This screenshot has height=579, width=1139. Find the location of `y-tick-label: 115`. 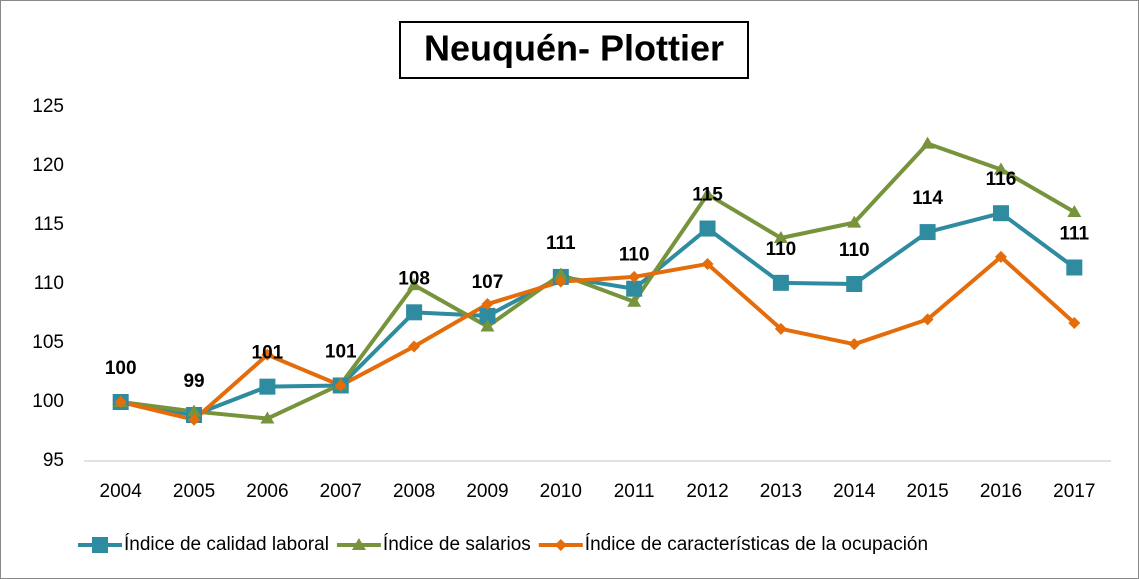

y-tick-label: 115 is located at coordinates (49, 224).